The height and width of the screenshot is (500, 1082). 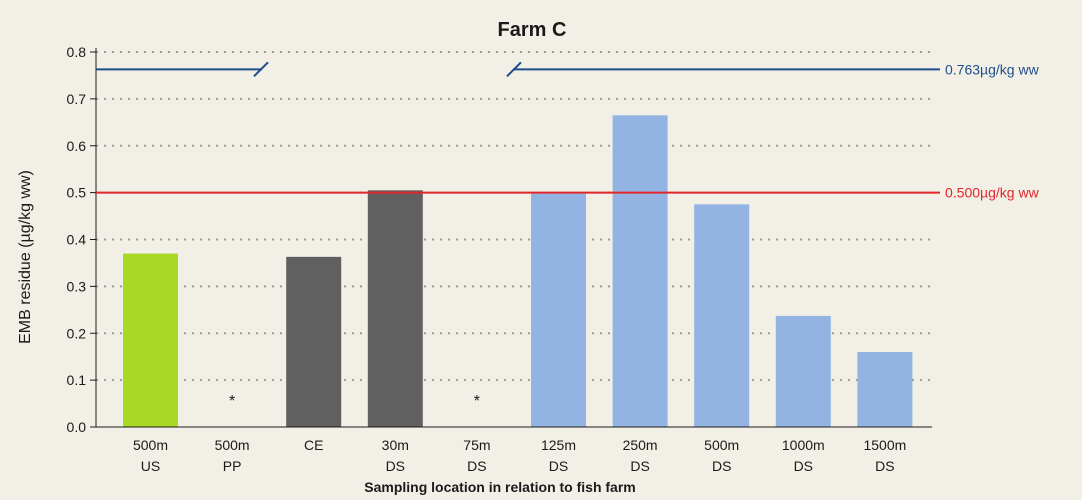 What do you see at coordinates (803, 445) in the screenshot?
I see `x-tick-label: 1000m` at bounding box center [803, 445].